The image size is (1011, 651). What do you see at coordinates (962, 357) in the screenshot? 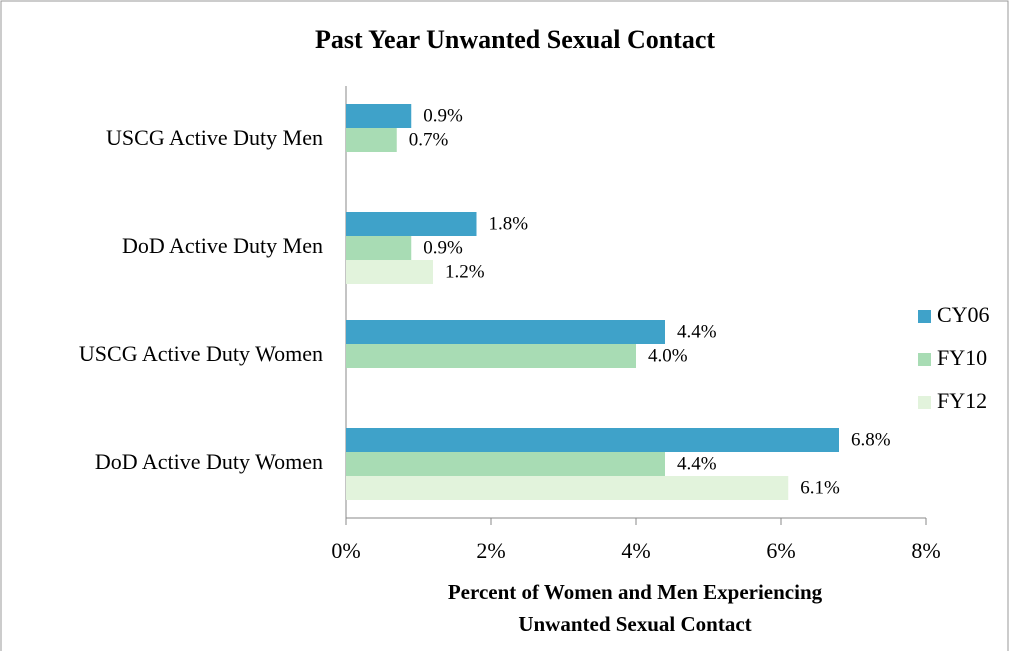
I see `legend-label: FY10` at bounding box center [962, 357].